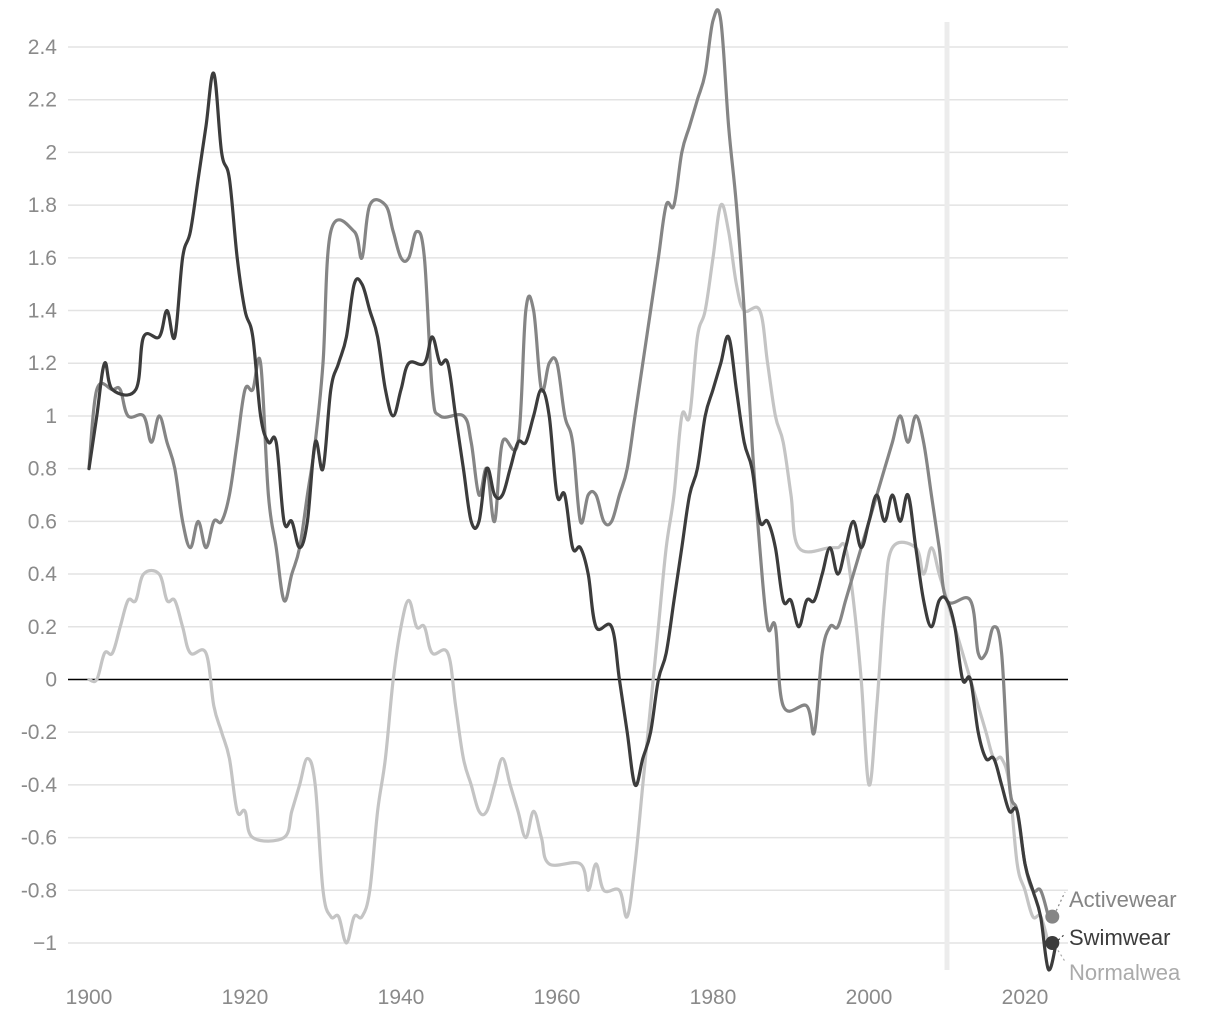  I want to click on x-tick-label: 2020, so click(1025, 997).